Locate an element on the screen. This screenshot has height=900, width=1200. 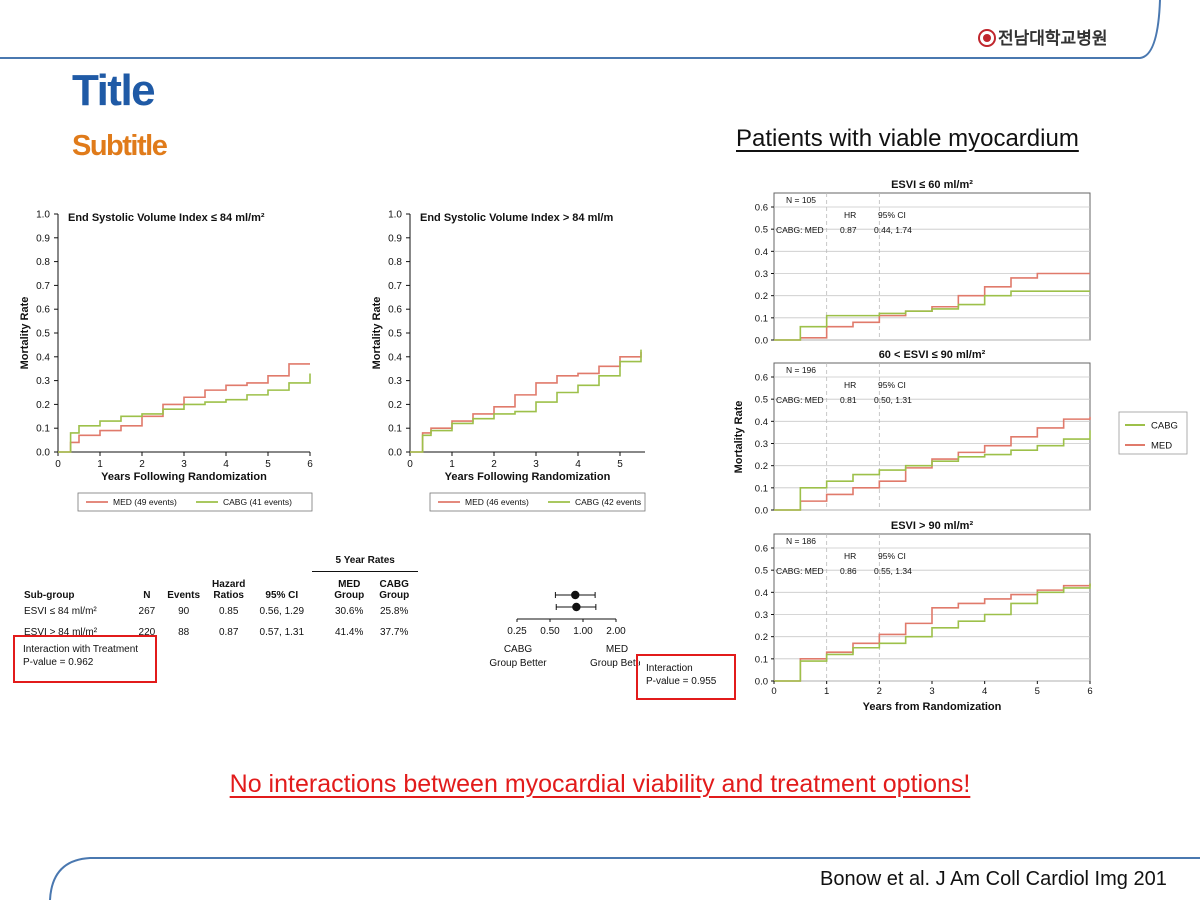
table-cell: ESVI > 84 ml/m² is located at coordinates (61, 632).